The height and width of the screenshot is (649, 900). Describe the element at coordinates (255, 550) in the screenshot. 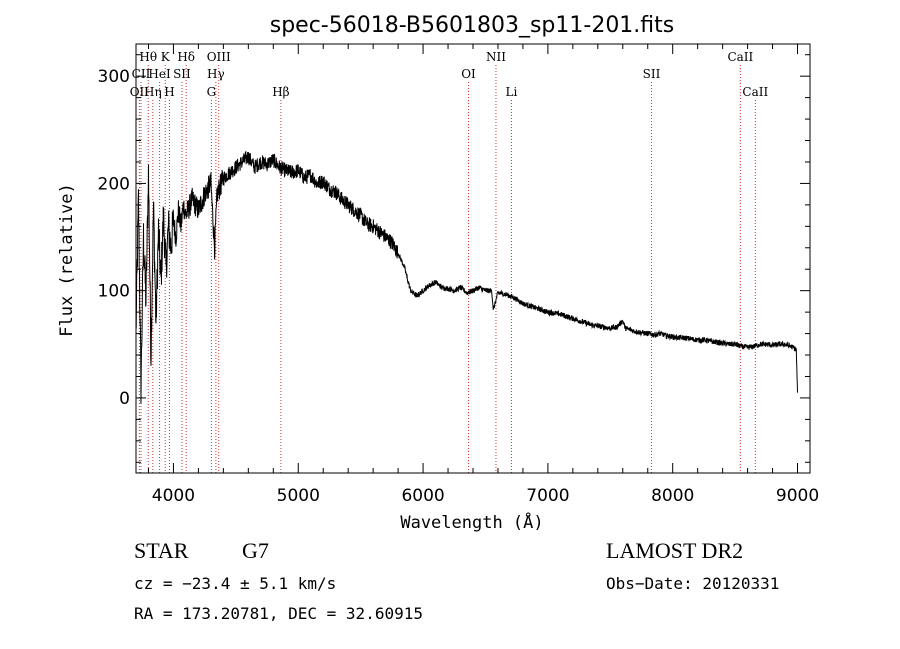

I see `object-subclass: G7` at that location.